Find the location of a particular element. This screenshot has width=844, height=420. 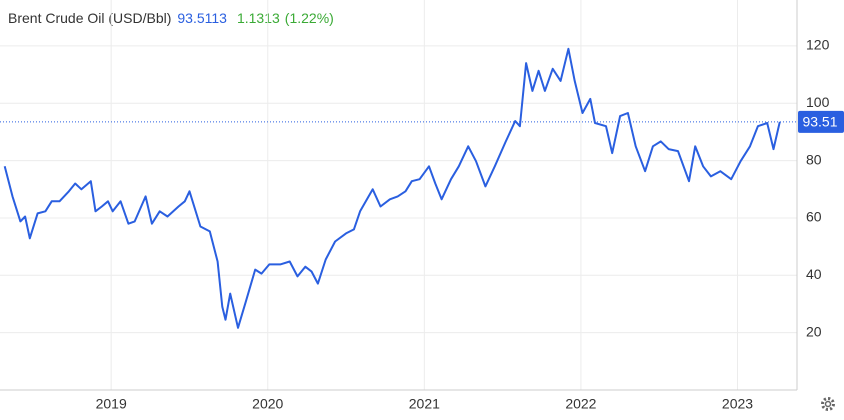

series-name: Brent Crude Oil (USD/Bbl) is located at coordinates (89, 18).